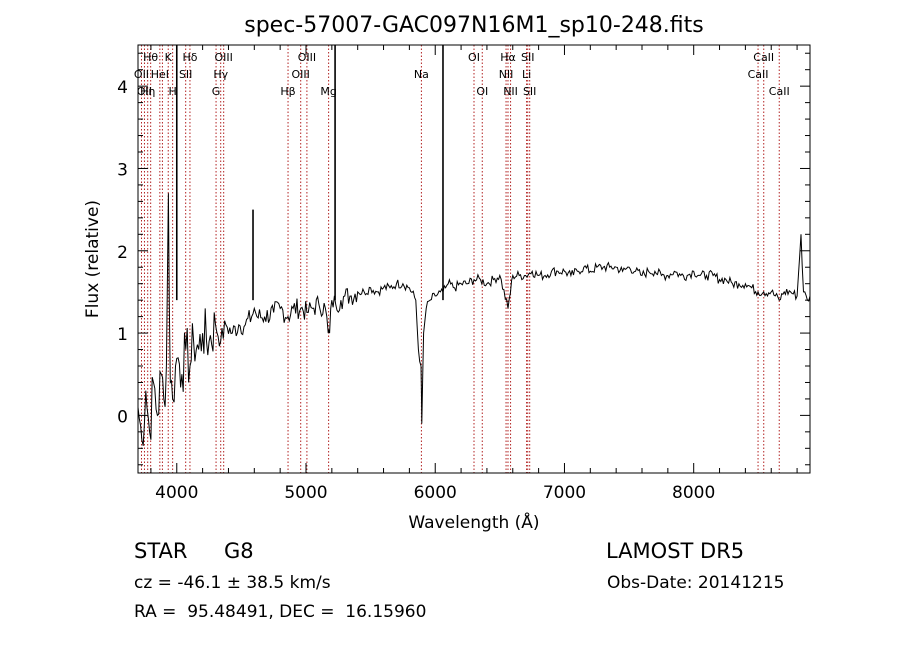 This screenshot has height=649, width=900. What do you see at coordinates (223, 57) in the screenshot?
I see `line-label-12: OIII` at bounding box center [223, 57].